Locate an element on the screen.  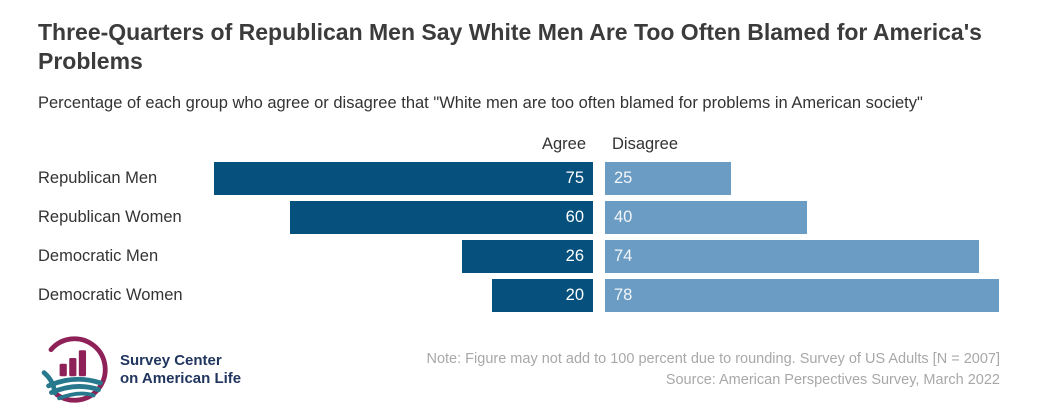
agree-bar: 60 is located at coordinates (441, 217).